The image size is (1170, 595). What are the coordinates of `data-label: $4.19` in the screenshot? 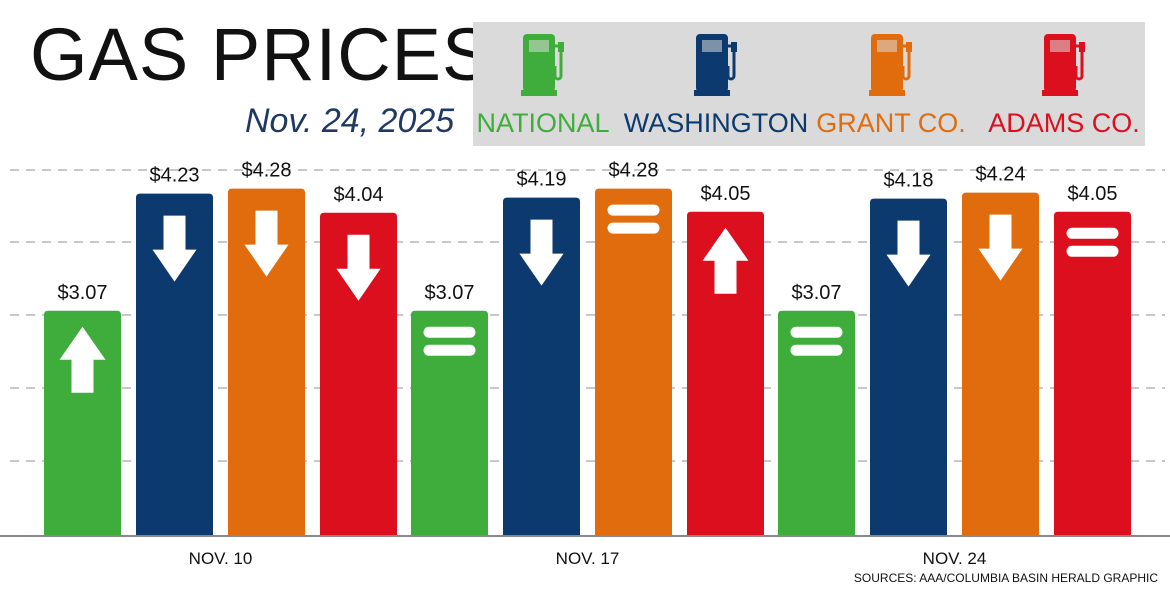 It's located at (541, 180).